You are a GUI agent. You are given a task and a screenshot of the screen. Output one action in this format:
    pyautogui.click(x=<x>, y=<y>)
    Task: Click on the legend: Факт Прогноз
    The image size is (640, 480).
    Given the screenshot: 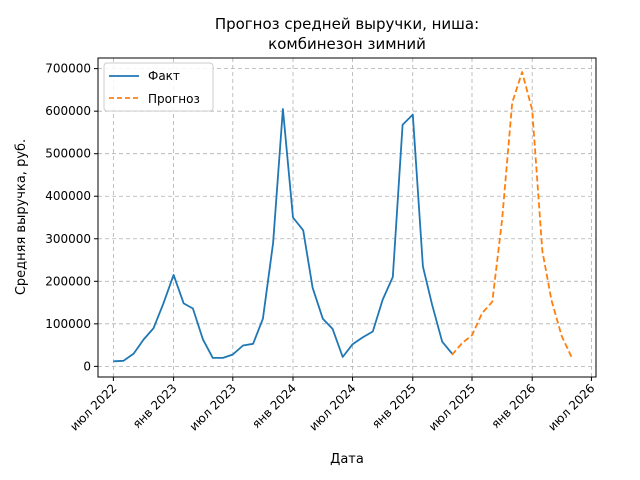 What is the action you would take?
    pyautogui.click(x=158, y=87)
    